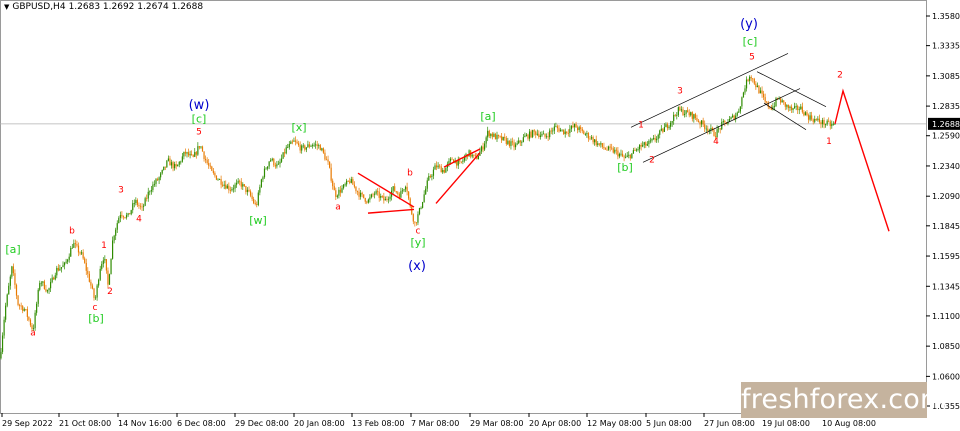 The width and height of the screenshot is (960, 431). I want to click on time-tick-label-4: 29 Dec 08:00, so click(262, 423).